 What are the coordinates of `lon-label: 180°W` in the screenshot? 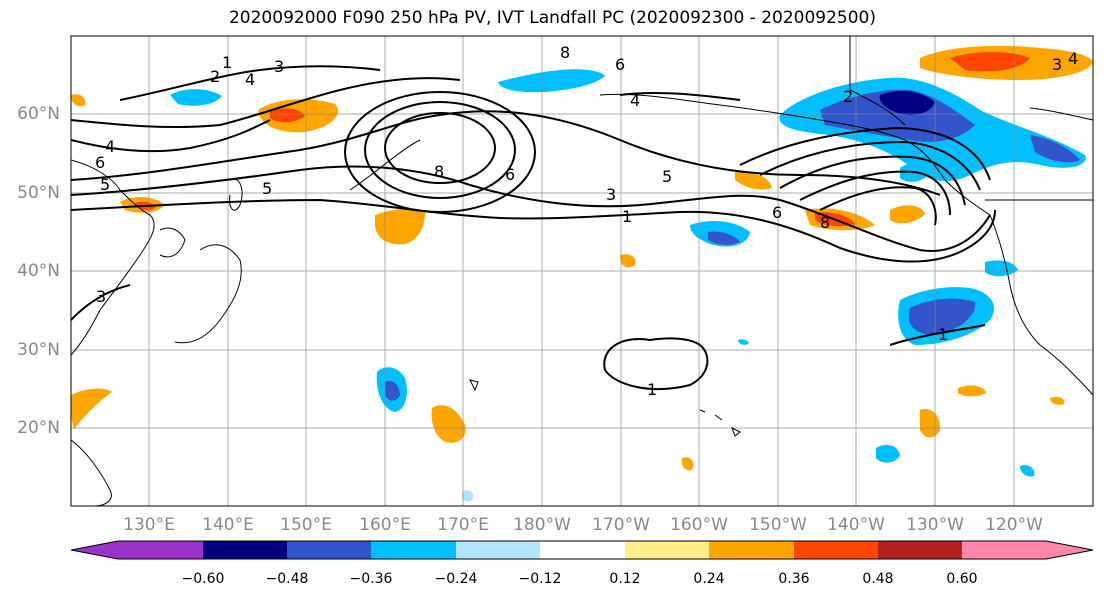 It's located at (542, 525).